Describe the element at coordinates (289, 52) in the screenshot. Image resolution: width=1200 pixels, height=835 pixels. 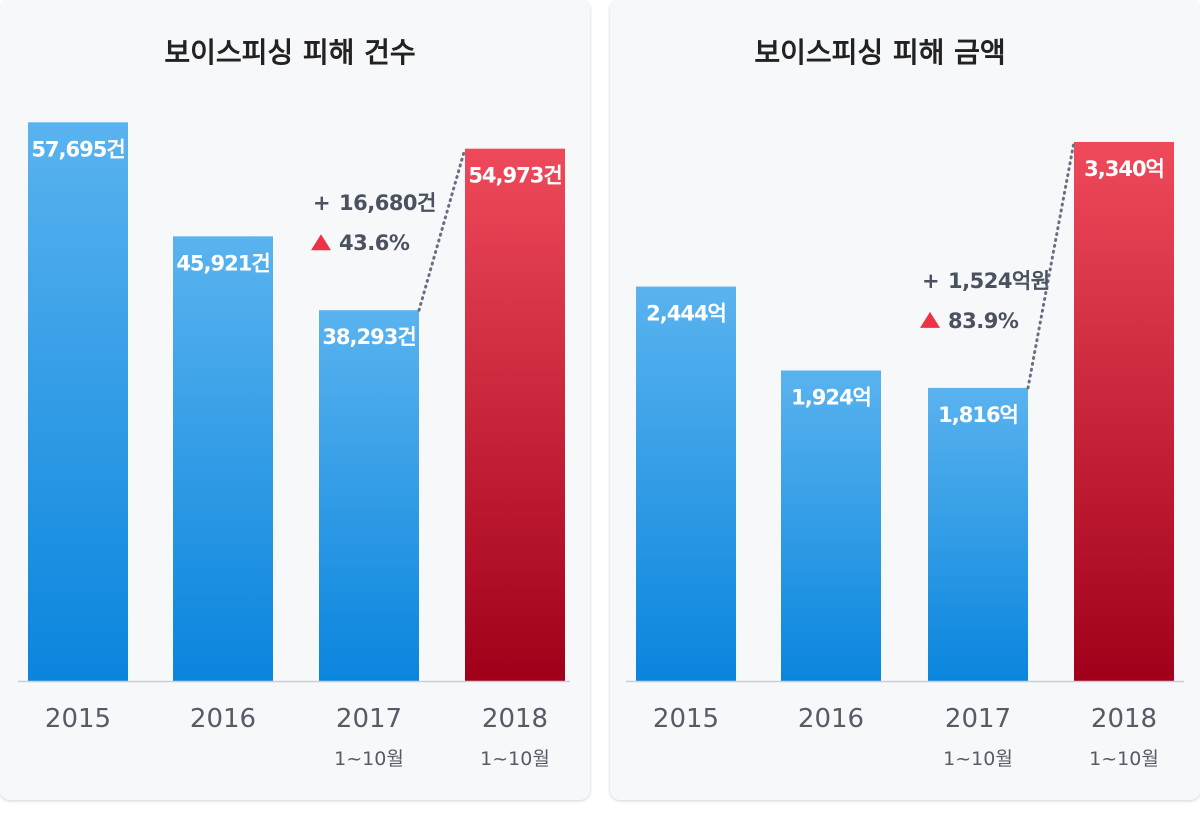
I see `chart-title: 보이스피싱 피해 건수` at that location.